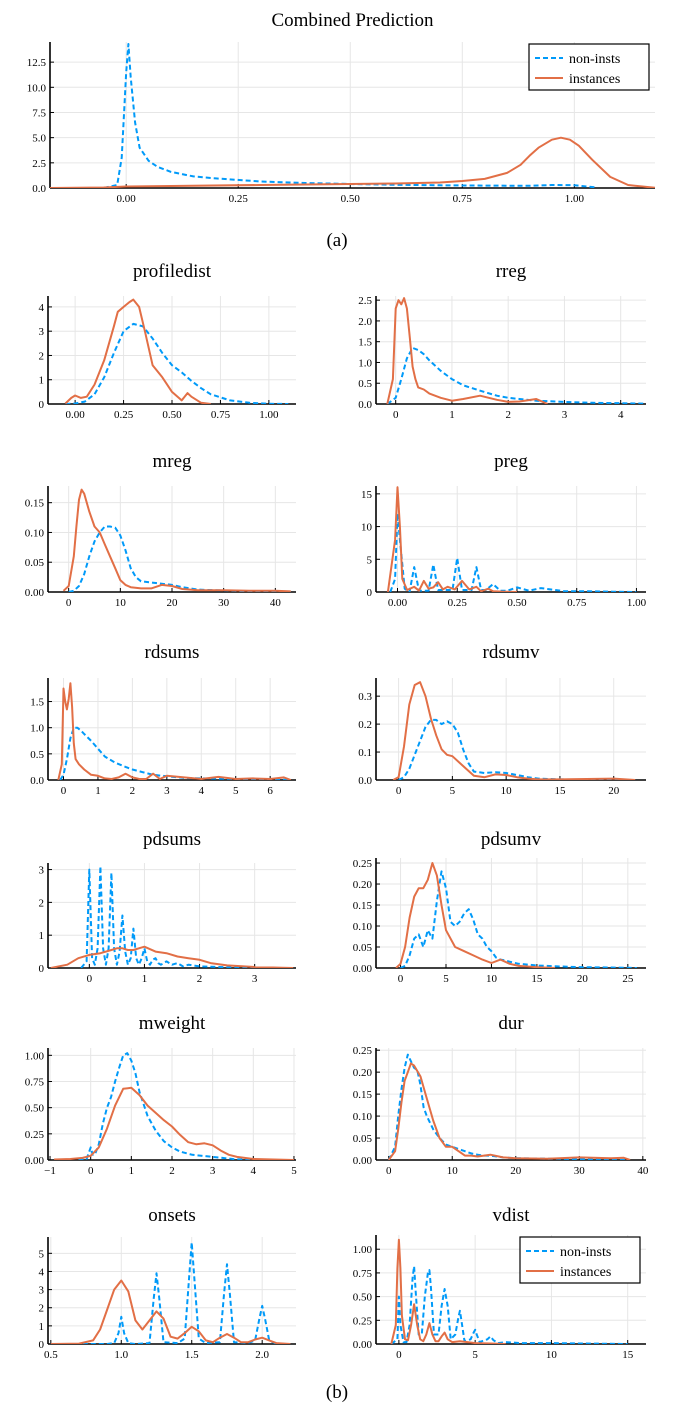 The height and width of the screenshot is (1422, 677). Describe the element at coordinates (200, 979) in the screenshot. I see `x-tick-label: 2` at that location.